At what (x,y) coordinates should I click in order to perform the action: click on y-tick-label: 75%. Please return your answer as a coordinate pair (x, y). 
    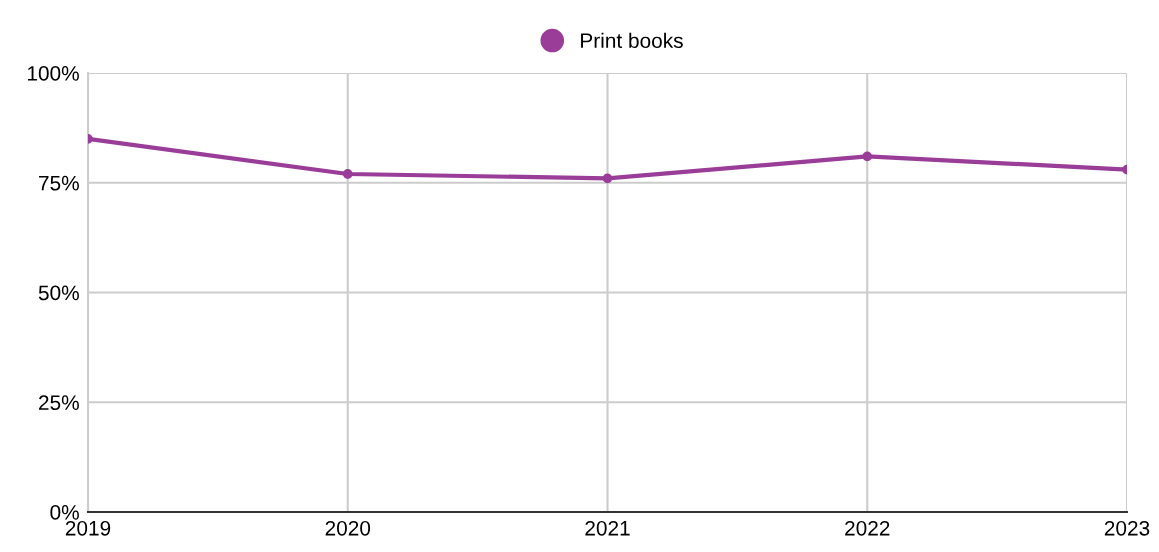
    Looking at the image, I should click on (59, 183).